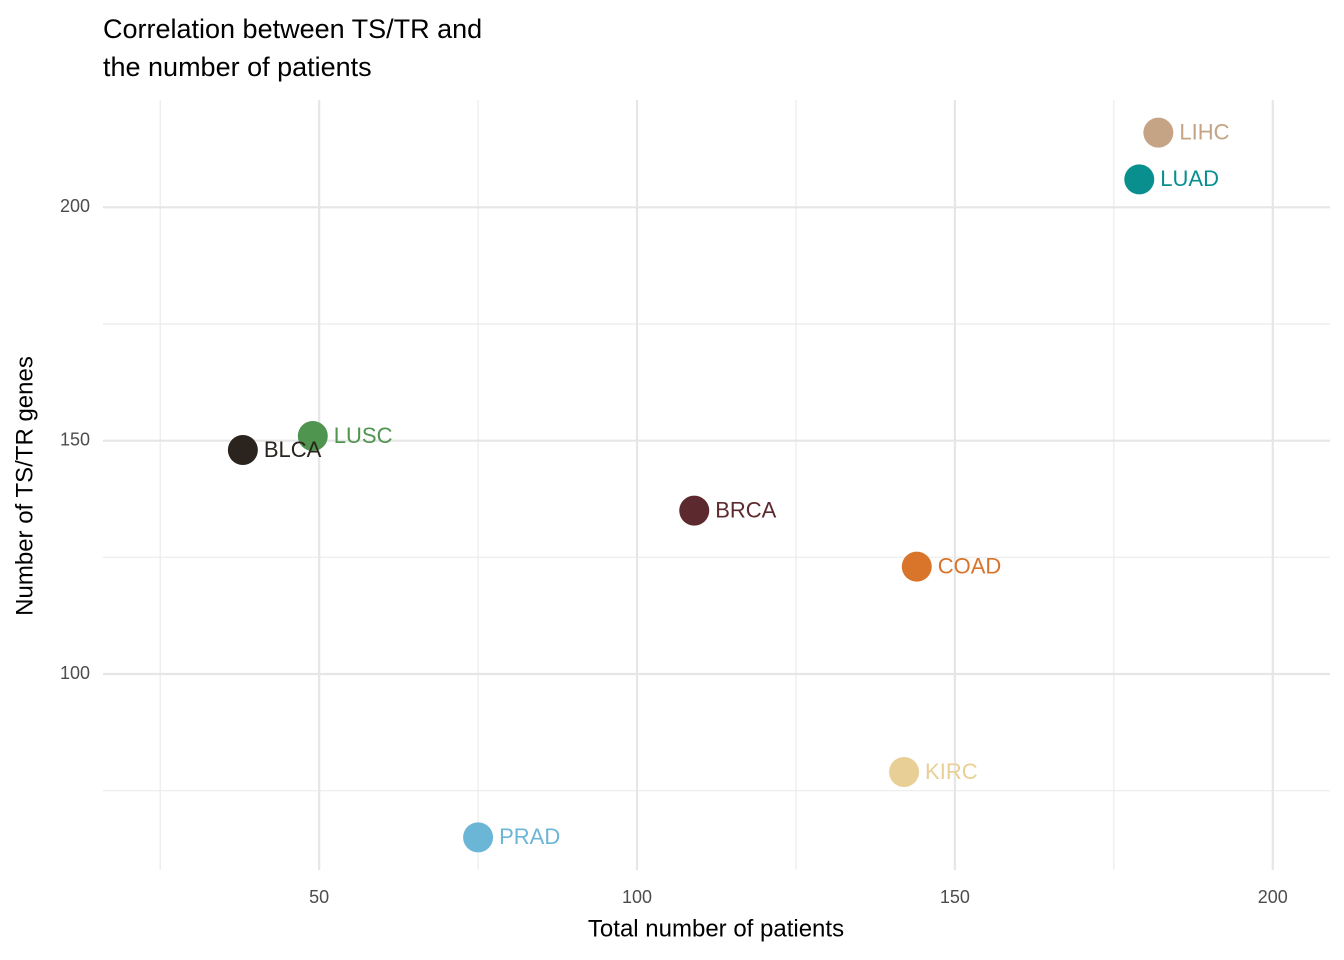 The image size is (1344, 960). What do you see at coordinates (75, 673) in the screenshot?
I see `y-tick-label: 100` at bounding box center [75, 673].